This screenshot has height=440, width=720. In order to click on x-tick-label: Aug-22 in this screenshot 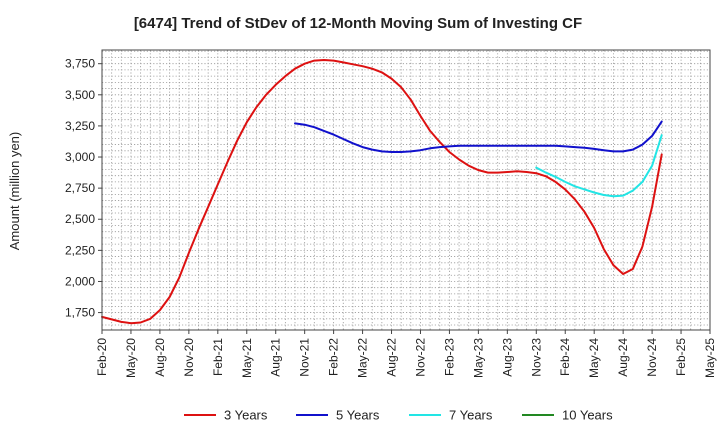, I will do `click(392, 357)`.